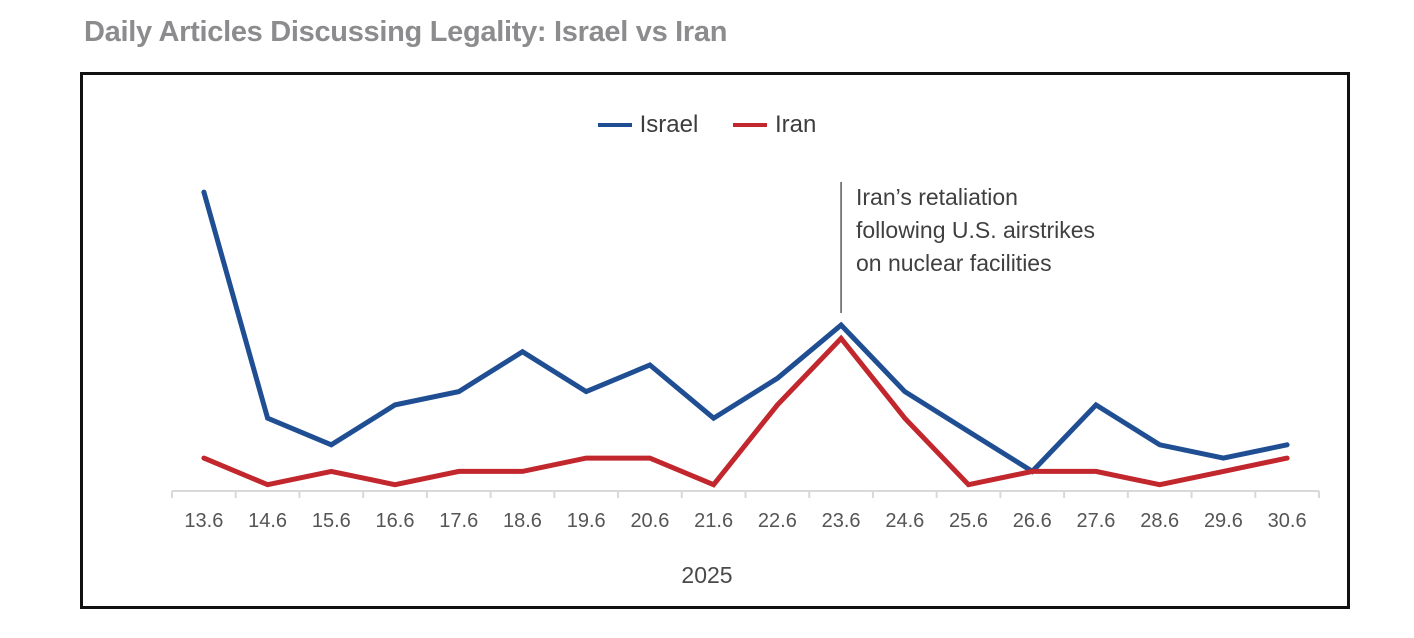  I want to click on legend-item-israel: Israel, so click(648, 125).